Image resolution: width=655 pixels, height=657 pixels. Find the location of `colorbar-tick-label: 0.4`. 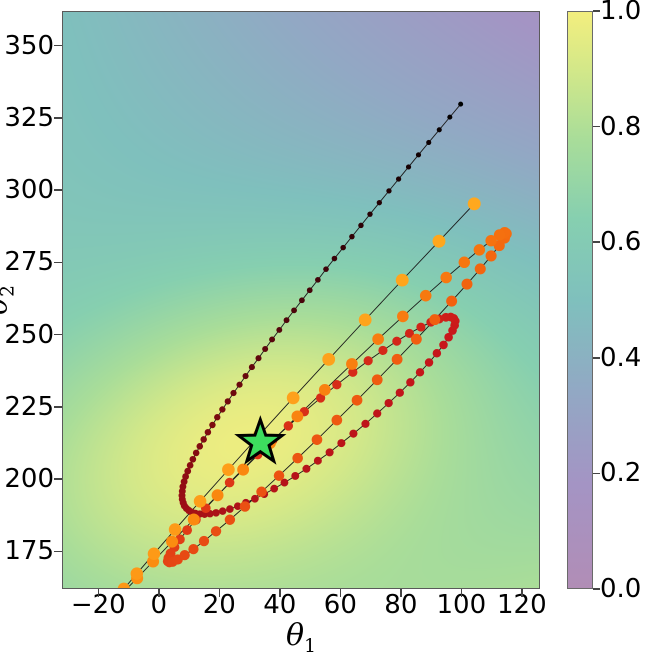

colorbar-tick-label: 0.4 is located at coordinates (621, 357).